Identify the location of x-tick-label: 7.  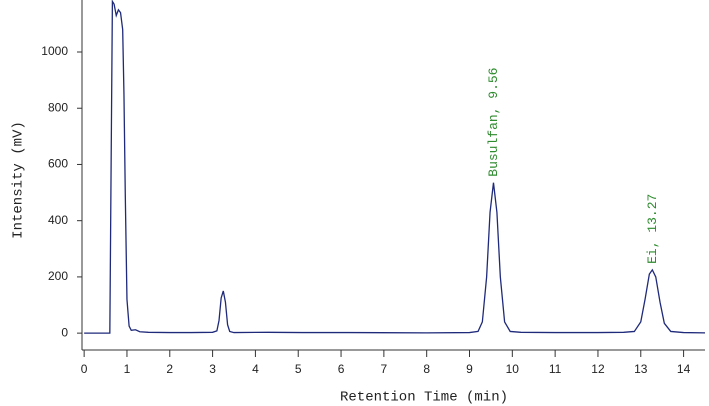
(384, 369).